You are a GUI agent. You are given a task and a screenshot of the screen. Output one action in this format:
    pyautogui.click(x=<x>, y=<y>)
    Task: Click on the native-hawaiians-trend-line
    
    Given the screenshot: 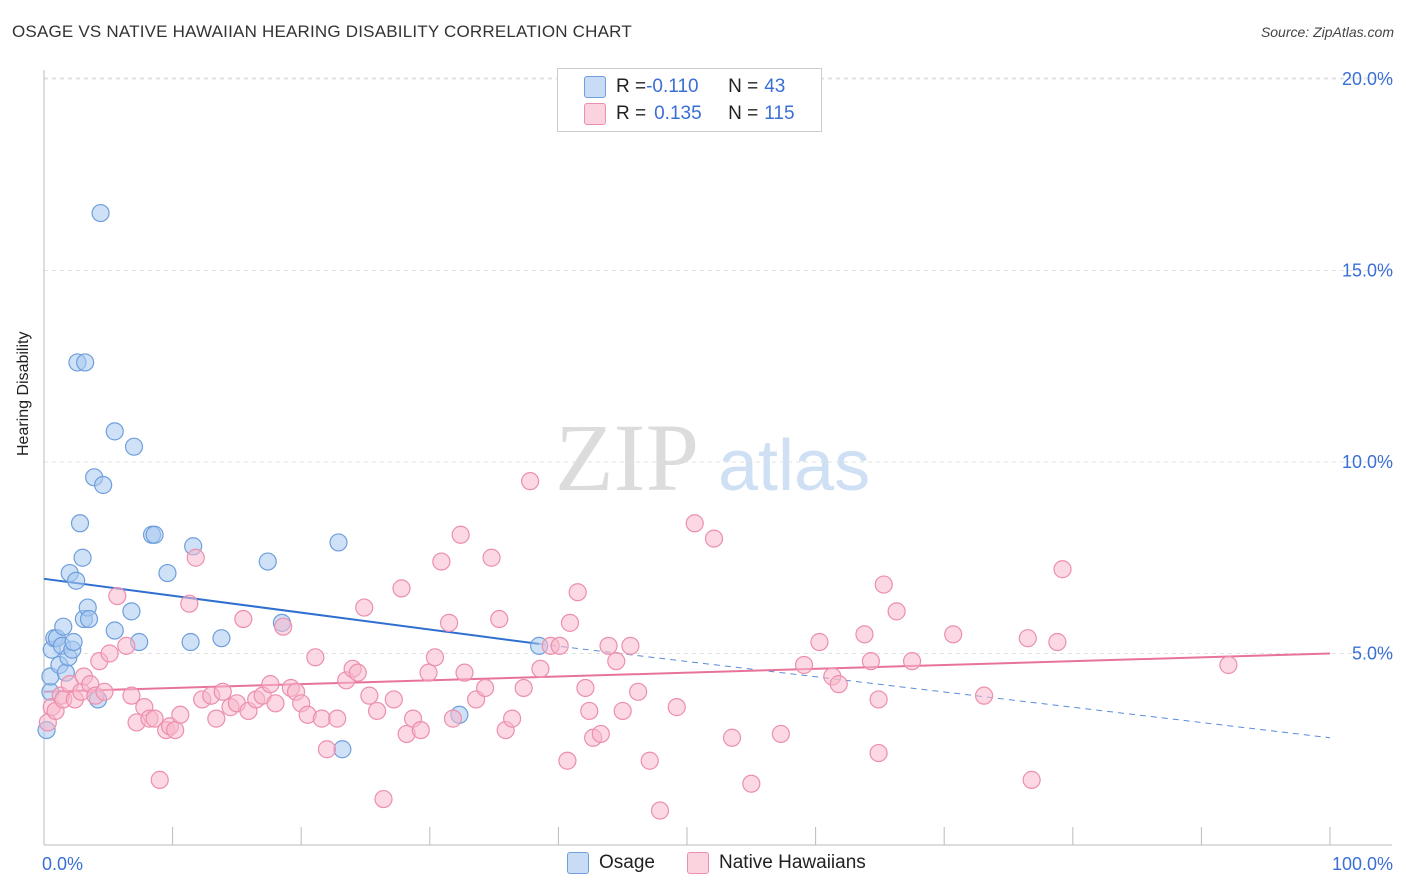 What is the action you would take?
    pyautogui.click(x=687, y=672)
    